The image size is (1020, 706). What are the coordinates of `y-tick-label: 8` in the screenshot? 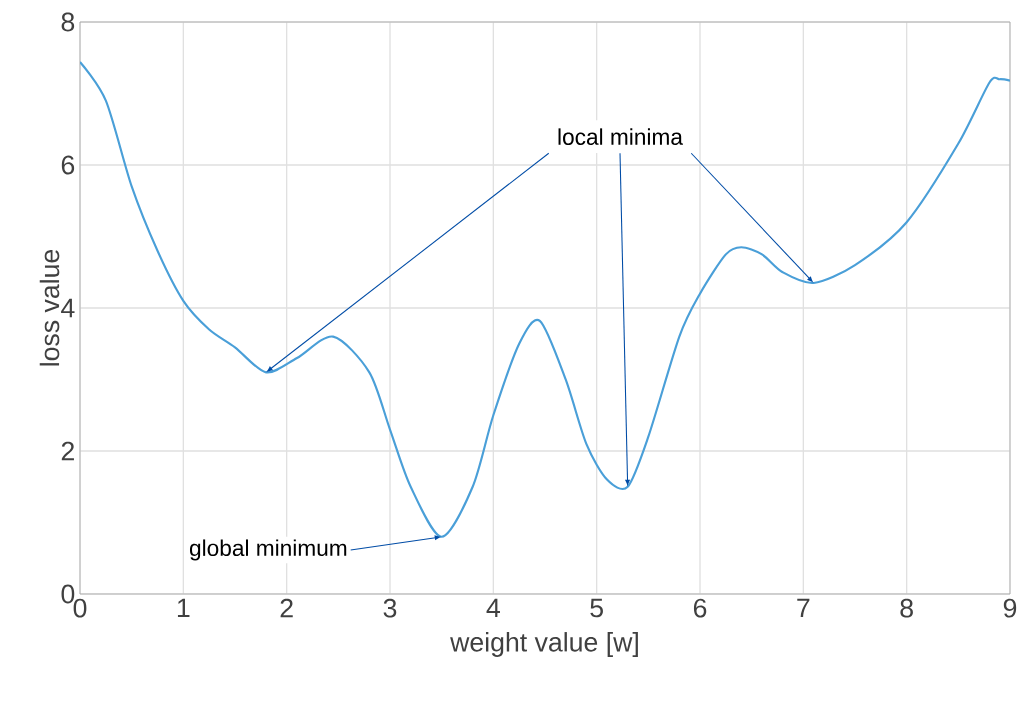 It's located at (68, 22).